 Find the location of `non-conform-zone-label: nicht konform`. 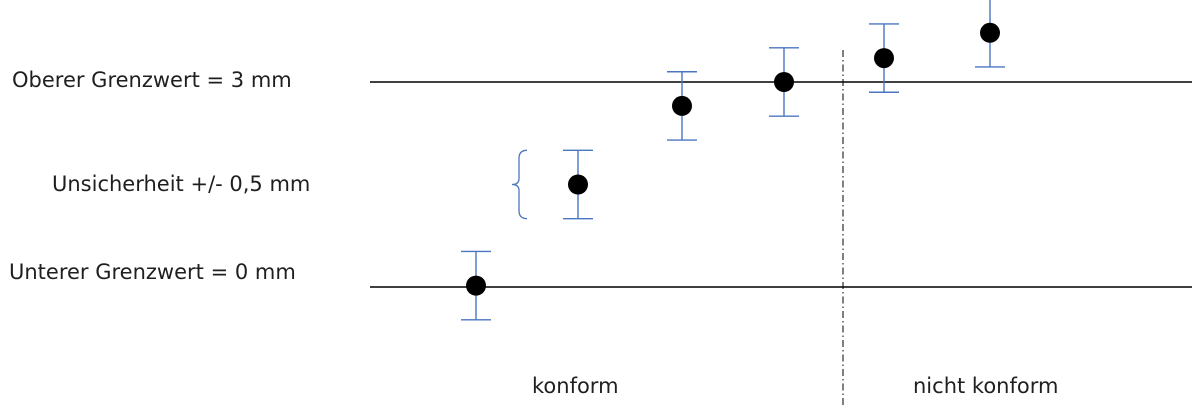

non-conform-zone-label: nicht konform is located at coordinates (986, 386).